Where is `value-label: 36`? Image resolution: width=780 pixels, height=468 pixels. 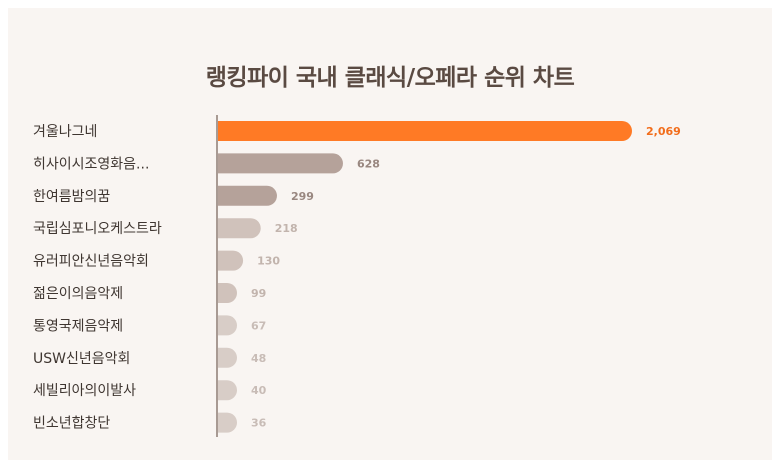
value-label: 36 is located at coordinates (259, 423).